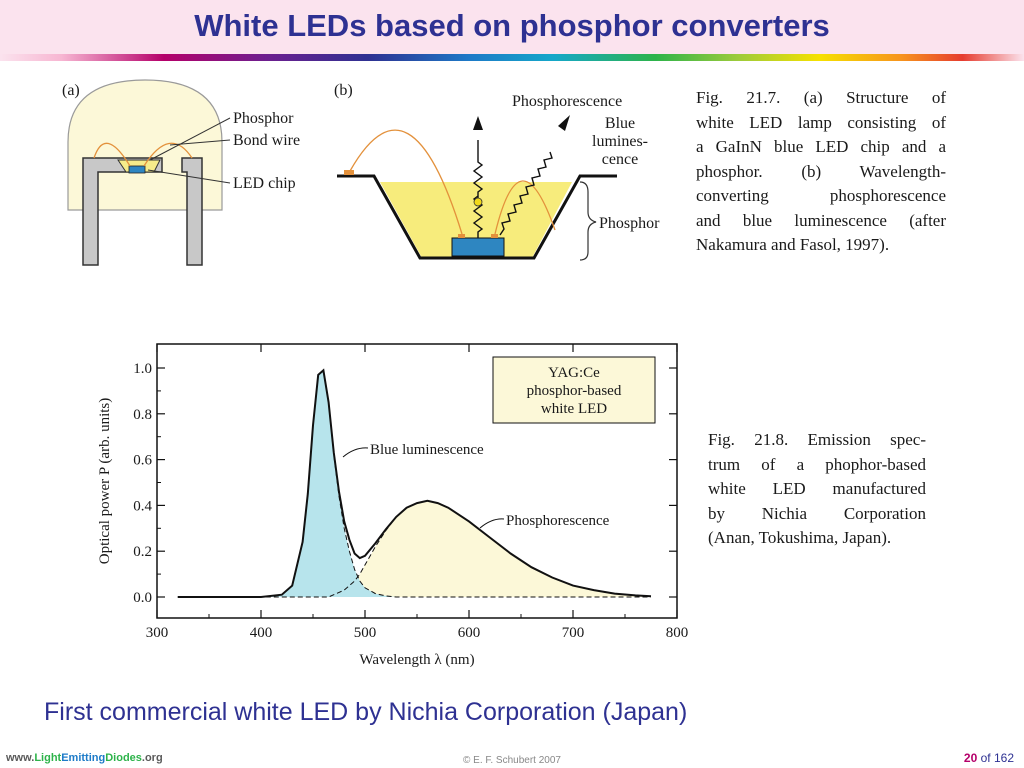 This screenshot has height=768, width=1024. Describe the element at coordinates (620, 123) in the screenshot. I see `label-blue-line1: Blue` at that location.